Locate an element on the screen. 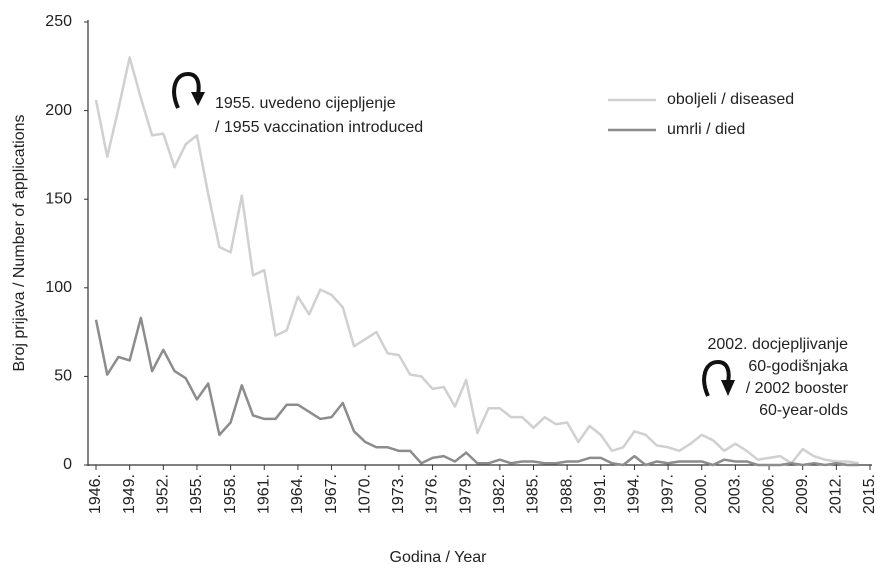  annotation: 60-godišnjaka is located at coordinates (798, 366).